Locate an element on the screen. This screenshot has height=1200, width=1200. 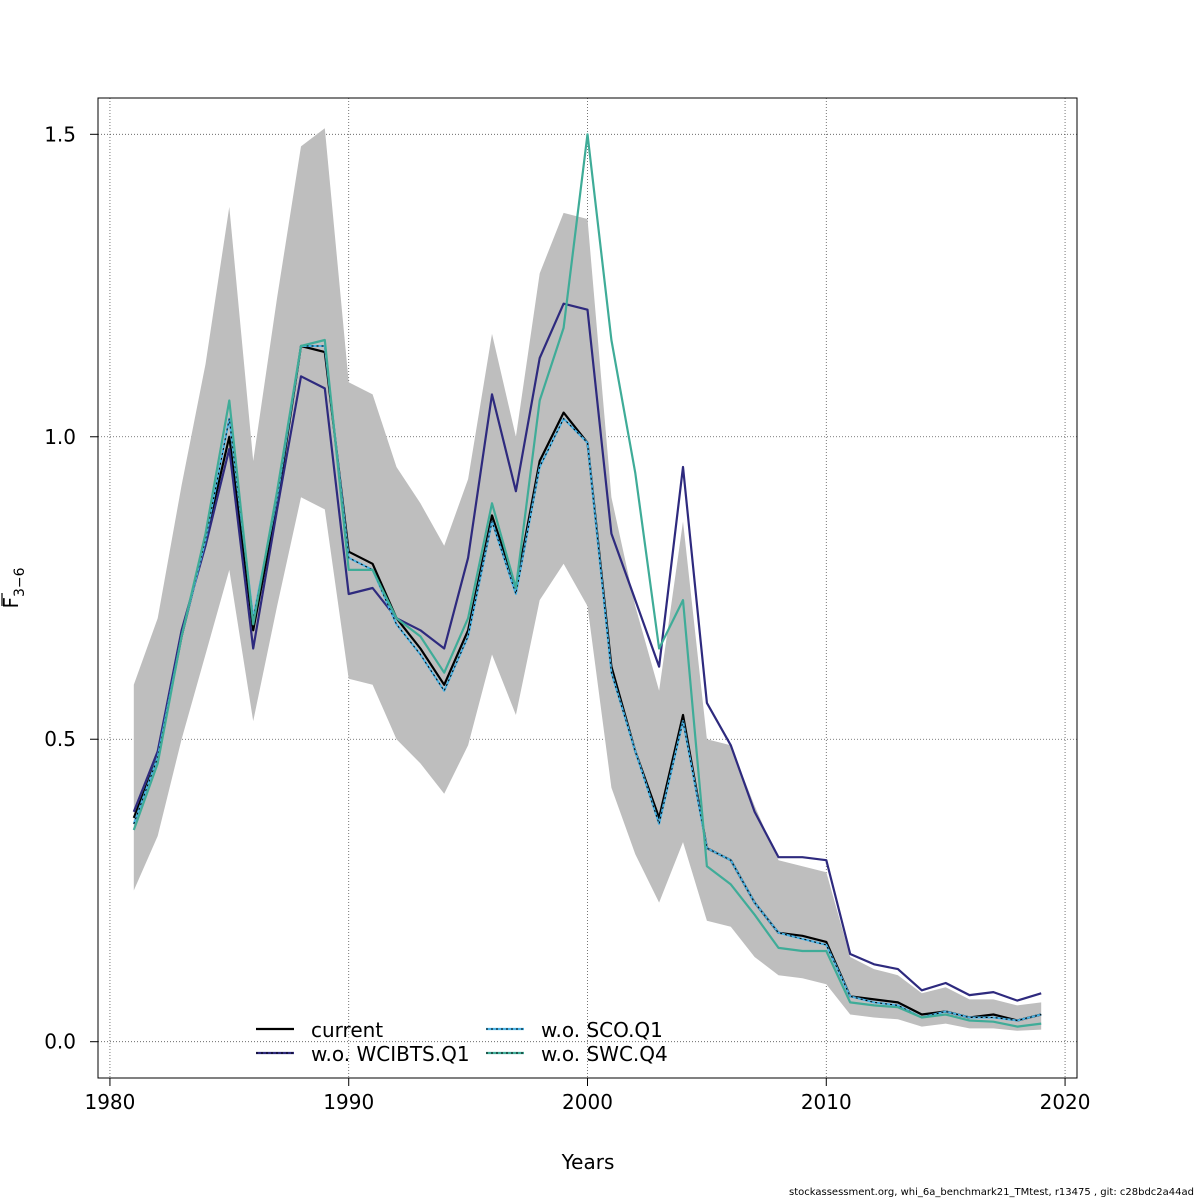
y-axis-title-main: F is located at coordinates (11, 603).